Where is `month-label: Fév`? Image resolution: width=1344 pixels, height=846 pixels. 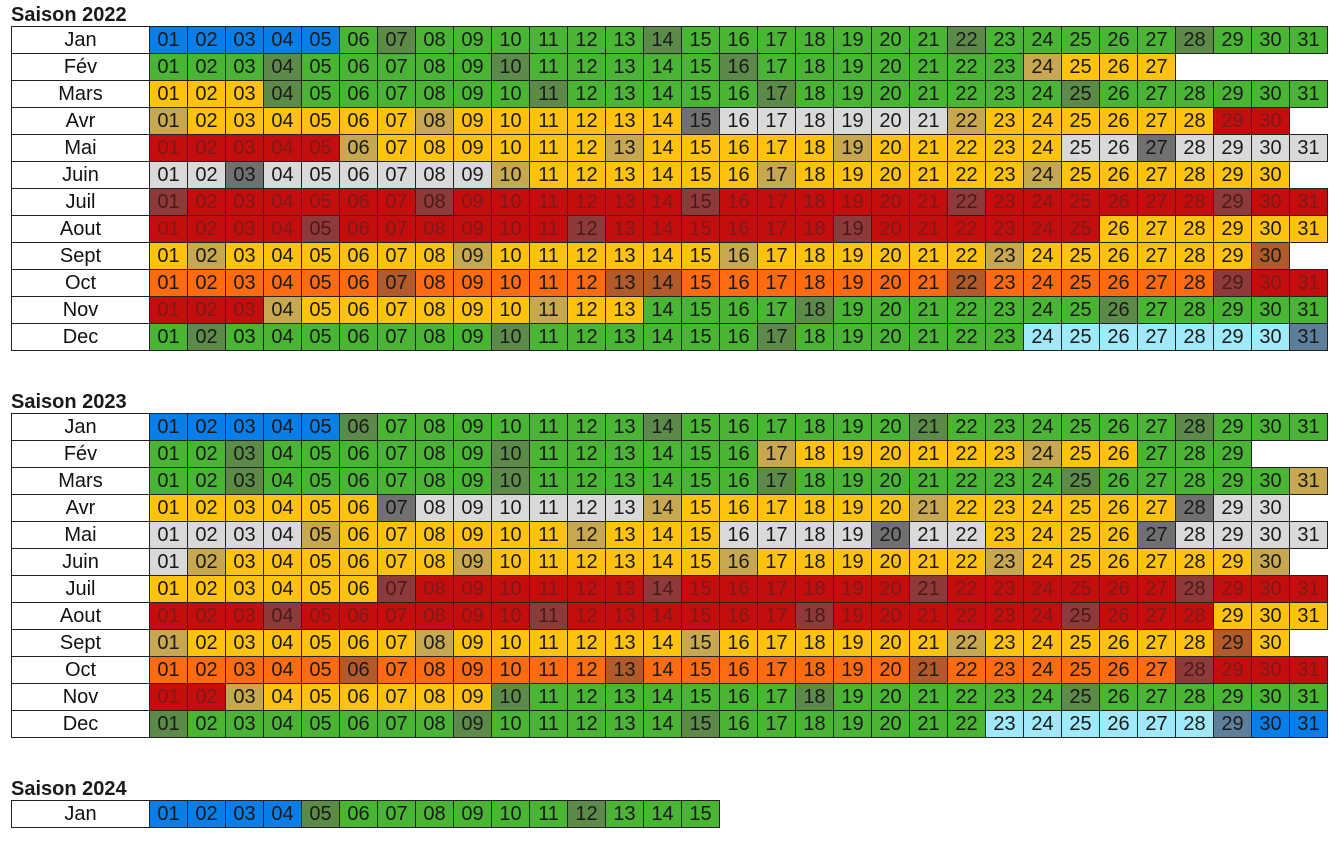
month-label: Fév is located at coordinates (80, 67).